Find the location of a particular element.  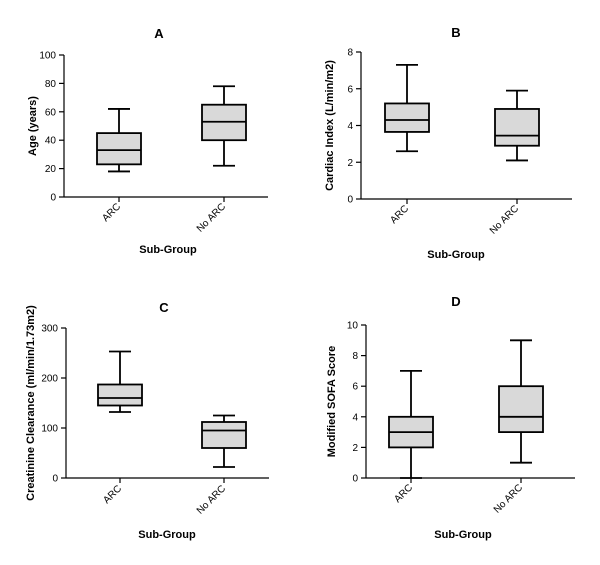

panel-title: D is located at coordinates (455, 301).